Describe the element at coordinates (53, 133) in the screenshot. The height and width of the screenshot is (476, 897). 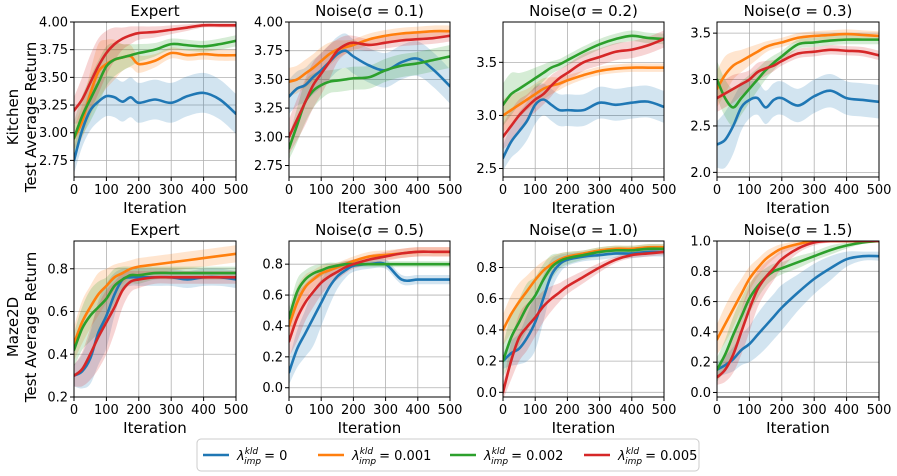
I see `y-tick-label: 3.00` at that location.